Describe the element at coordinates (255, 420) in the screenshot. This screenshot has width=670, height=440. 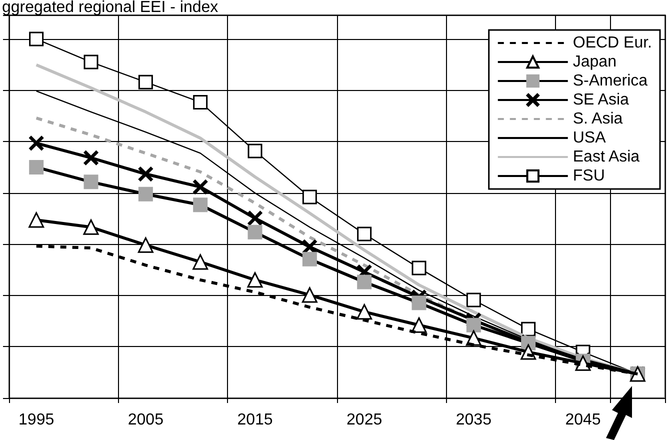
I see `x-tick-label: 2015` at that location.